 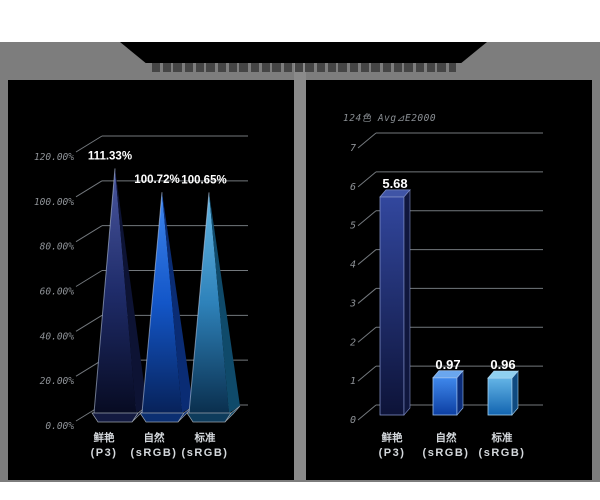 I want to click on y-tick-label: 4, so click(x=353, y=265).